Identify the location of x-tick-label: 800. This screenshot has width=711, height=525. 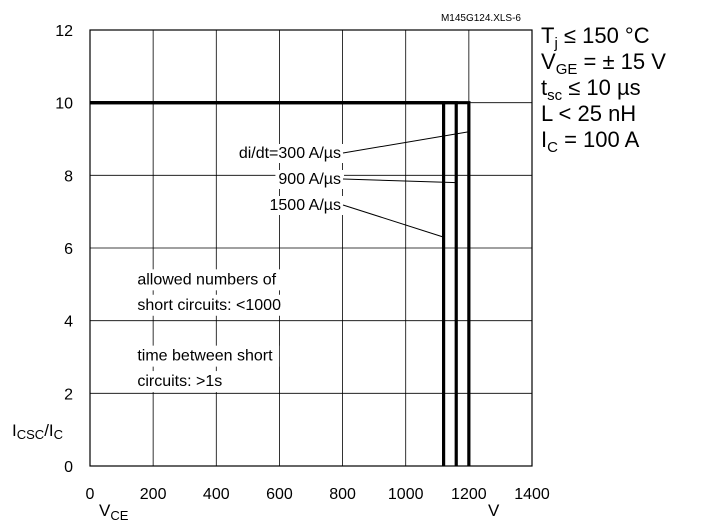
(342, 494).